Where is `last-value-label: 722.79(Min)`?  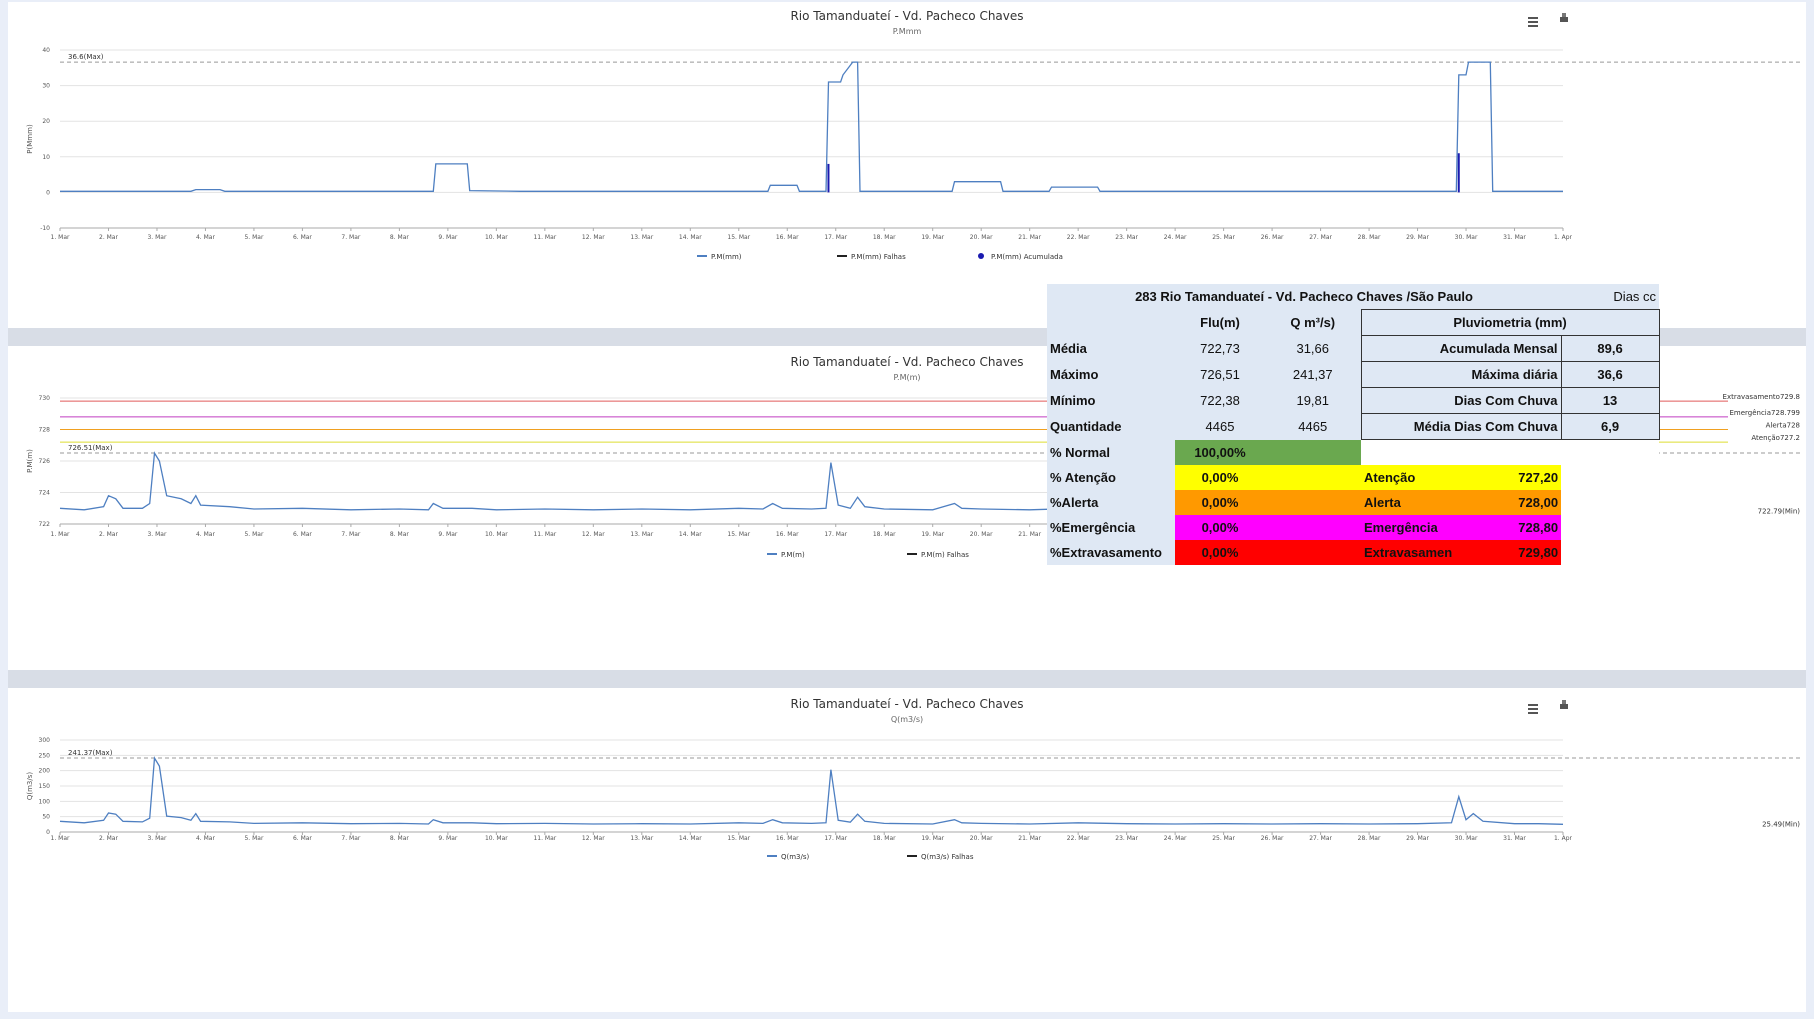
last-value-label: 722.79(Min) is located at coordinates (1779, 511).